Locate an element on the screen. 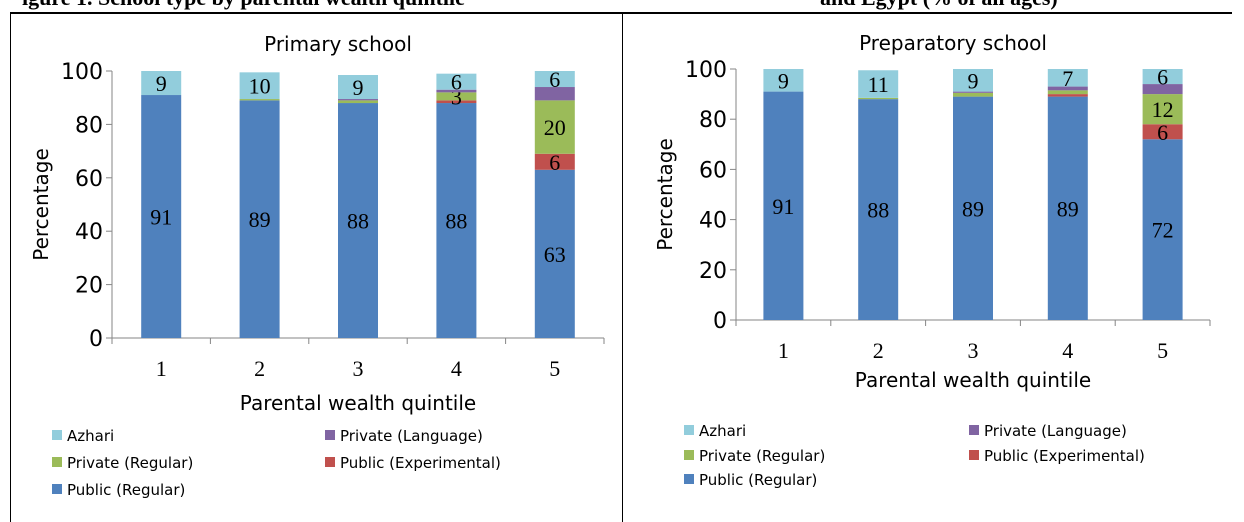  legend-label-private_regular: Private (Regular) is located at coordinates (762, 456).